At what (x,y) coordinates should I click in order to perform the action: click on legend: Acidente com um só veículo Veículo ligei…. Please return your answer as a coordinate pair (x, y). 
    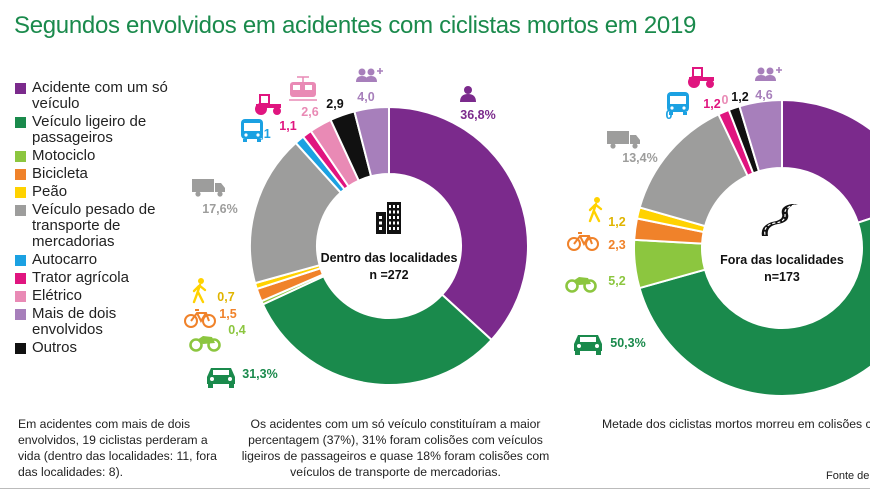
    Looking at the image, I should click on (97, 219).